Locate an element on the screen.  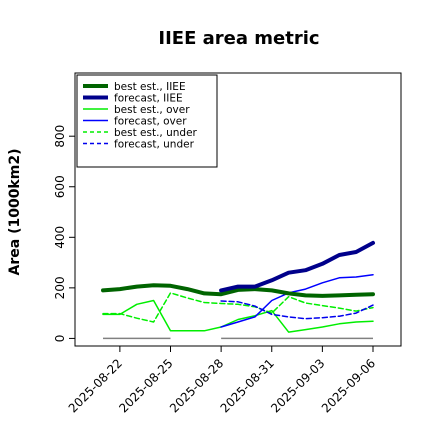
legend-label: forecast, over is located at coordinates (150, 122).